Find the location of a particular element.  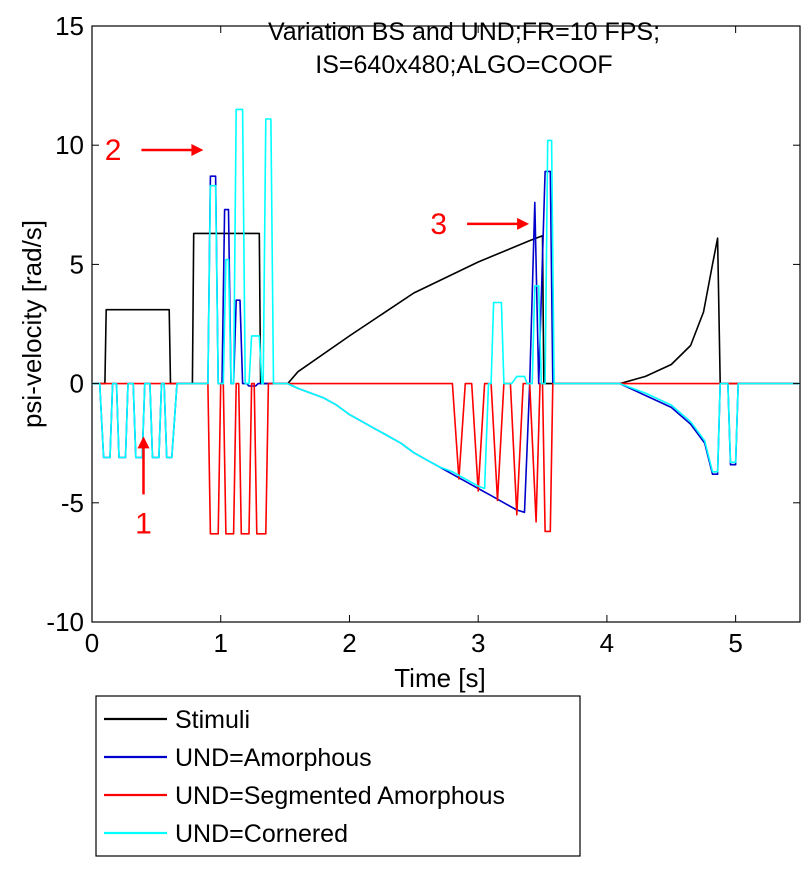

y-tick-label: -10 is located at coordinates (65, 622).